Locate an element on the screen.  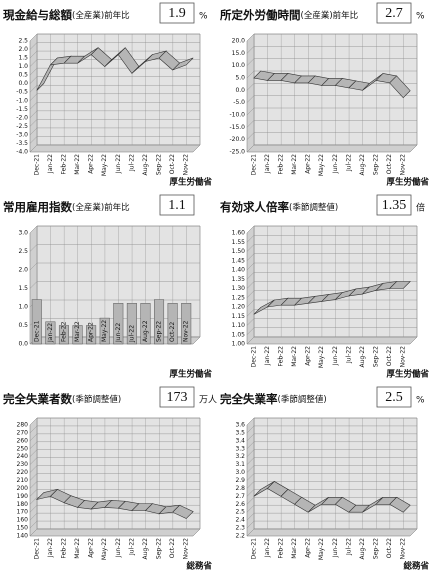
y-tick-label: 1.50 is located at coordinates (239, 251).